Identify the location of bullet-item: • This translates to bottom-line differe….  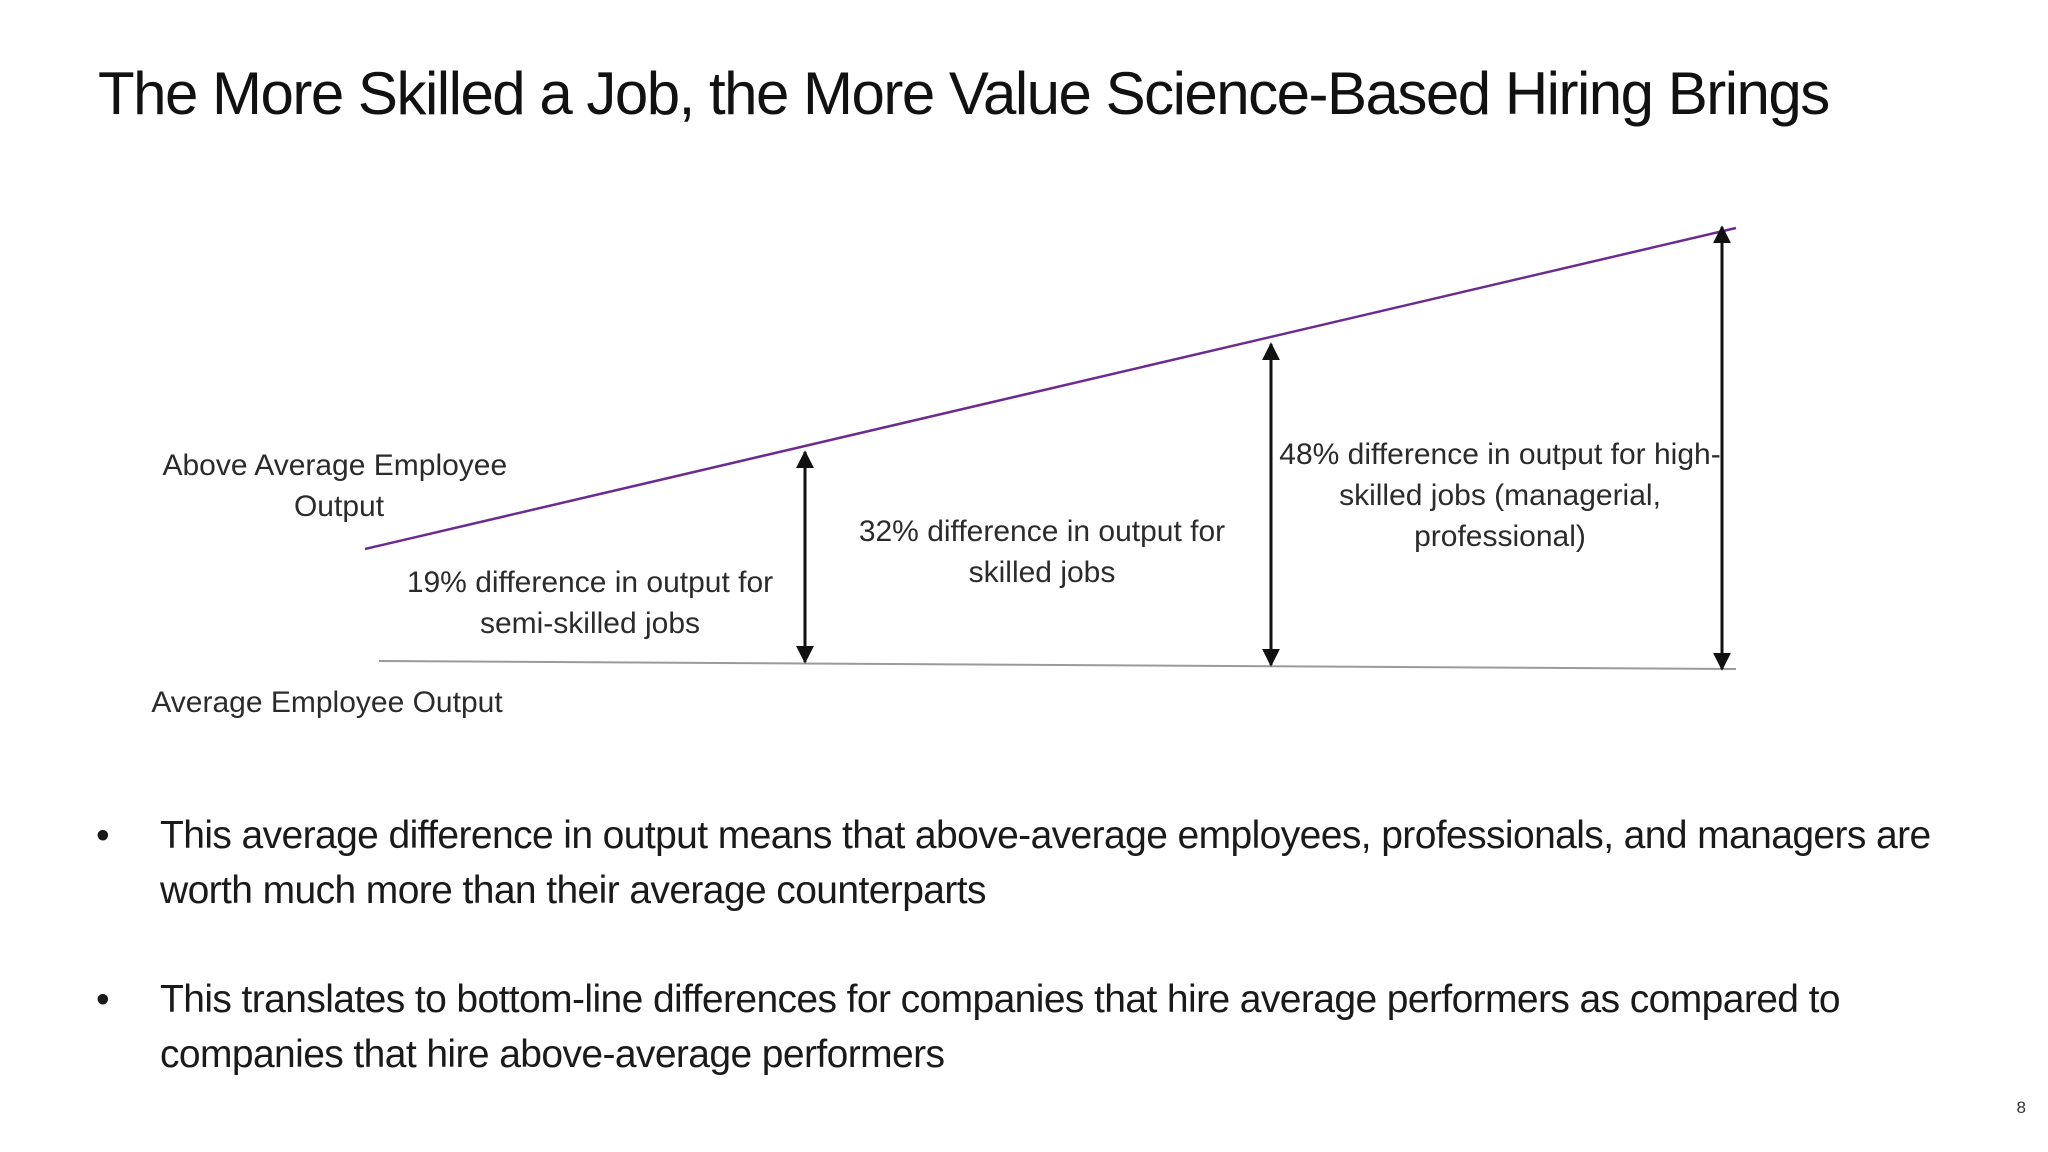
(1026, 1027).